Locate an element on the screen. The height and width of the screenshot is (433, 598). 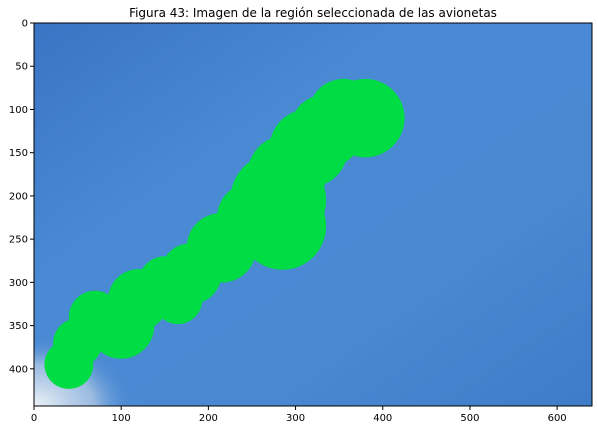
x-tick-label: 600 is located at coordinates (557, 418).